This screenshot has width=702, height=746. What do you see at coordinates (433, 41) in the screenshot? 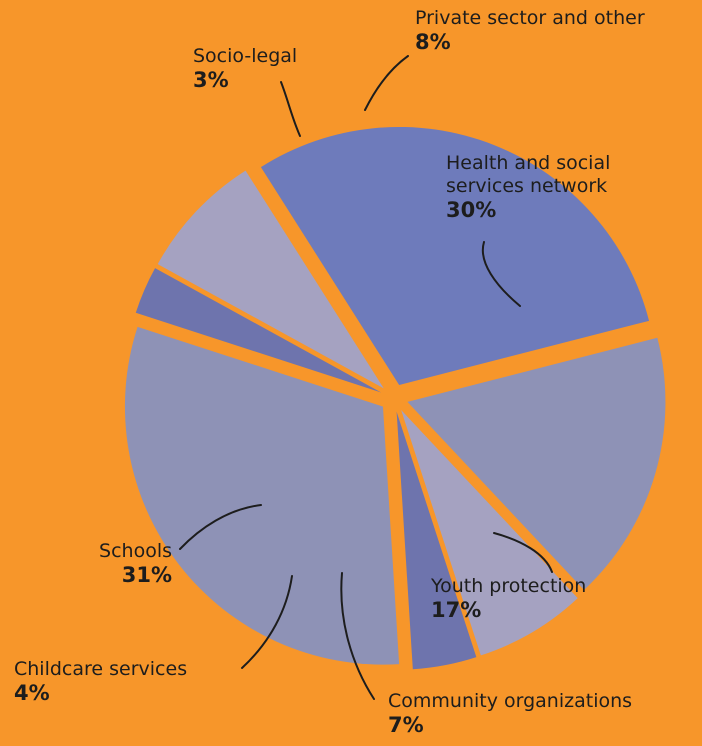
I see `label-private-percent: 8%` at bounding box center [433, 41].